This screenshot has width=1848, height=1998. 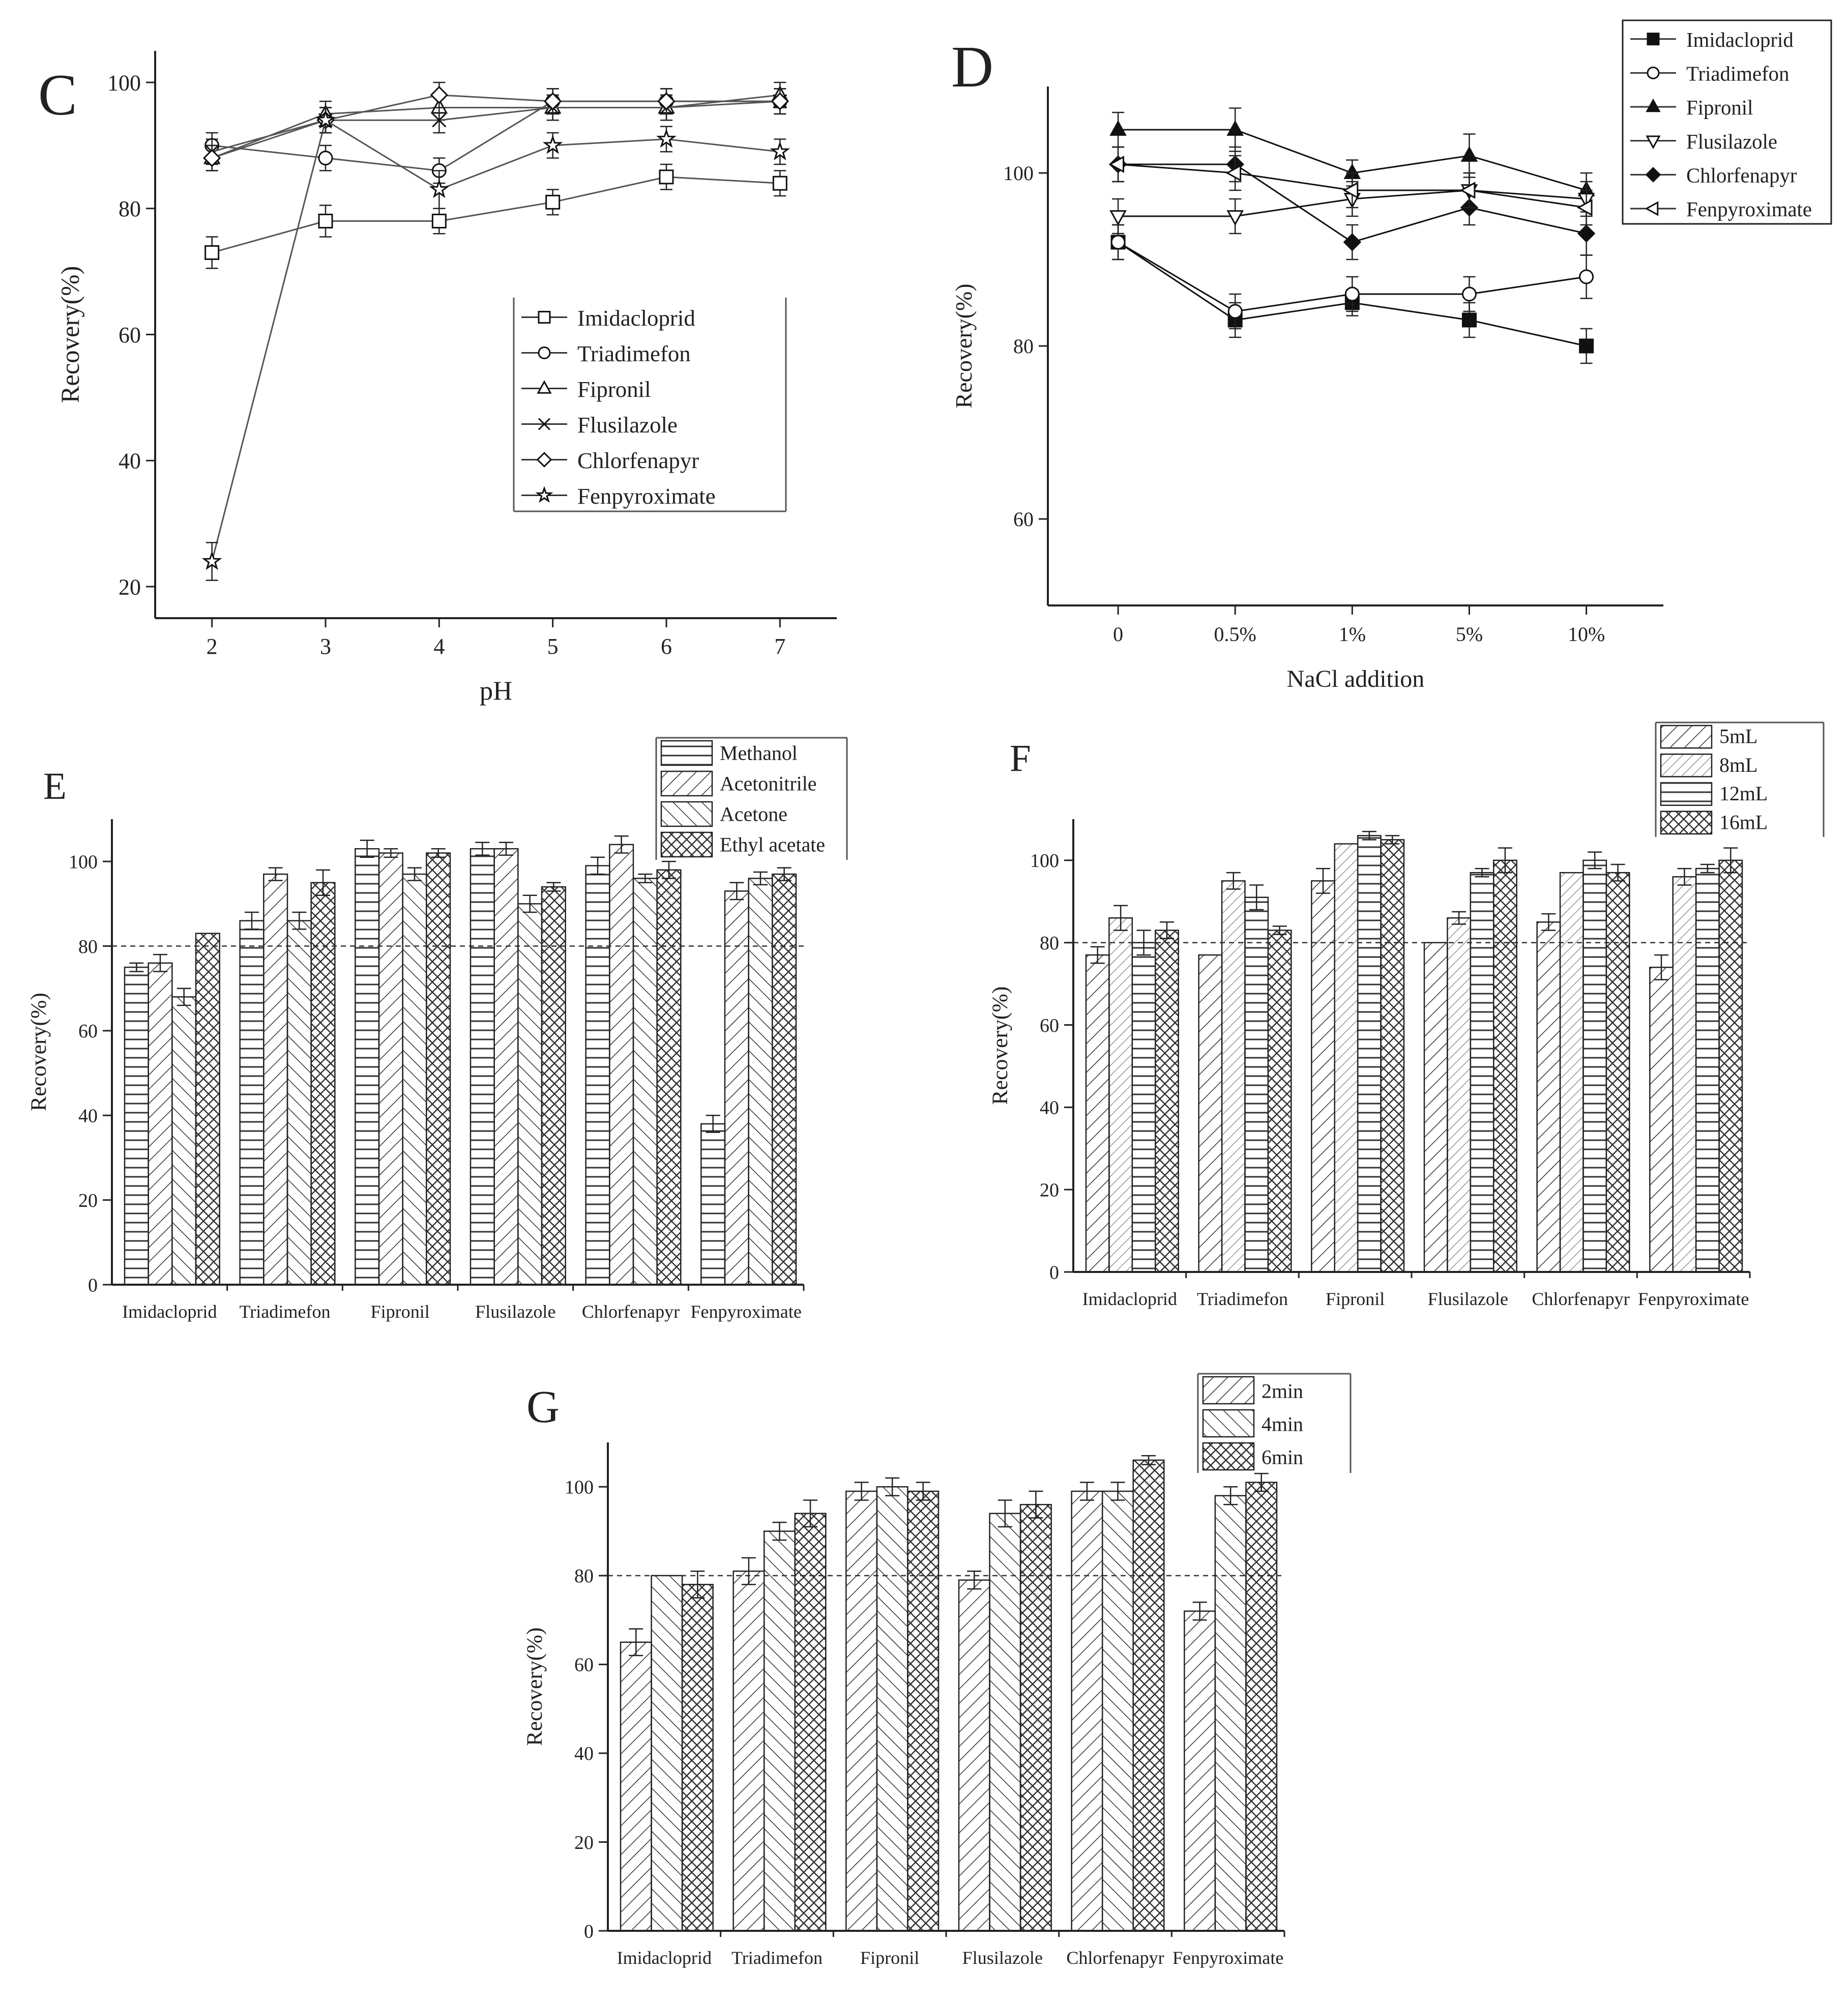 I want to click on x-tick-label: 10%, so click(x=1586, y=635).